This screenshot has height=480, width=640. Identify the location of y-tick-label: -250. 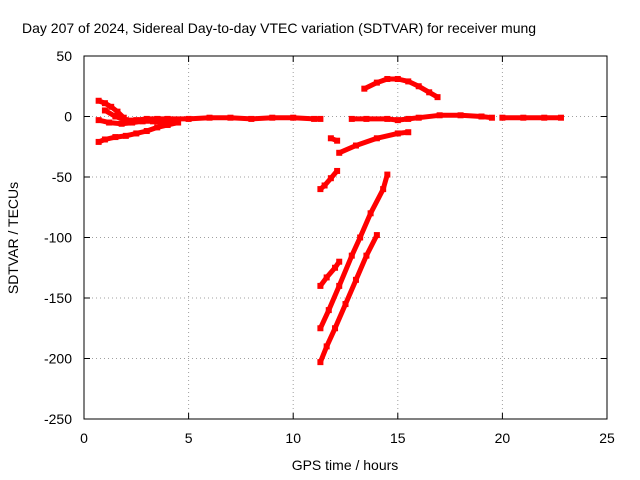
(58, 419).